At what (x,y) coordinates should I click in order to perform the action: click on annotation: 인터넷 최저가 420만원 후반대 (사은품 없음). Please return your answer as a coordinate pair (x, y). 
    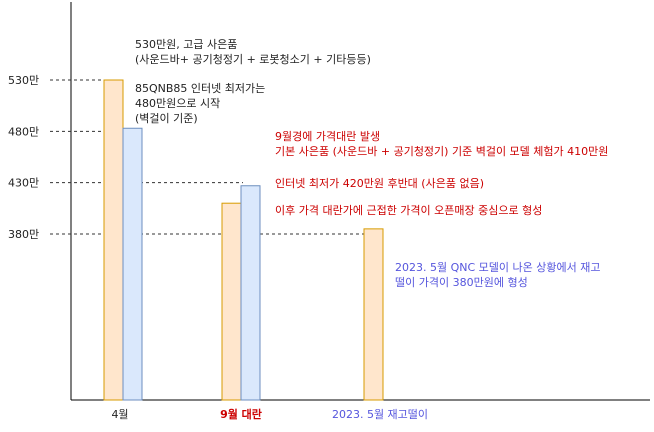
    Looking at the image, I should click on (379, 183).